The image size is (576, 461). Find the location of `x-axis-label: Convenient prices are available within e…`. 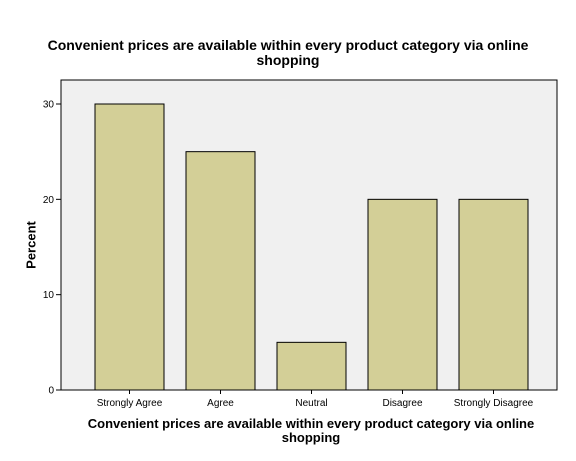

x-axis-label: Convenient prices are available within e… is located at coordinates (311, 431).